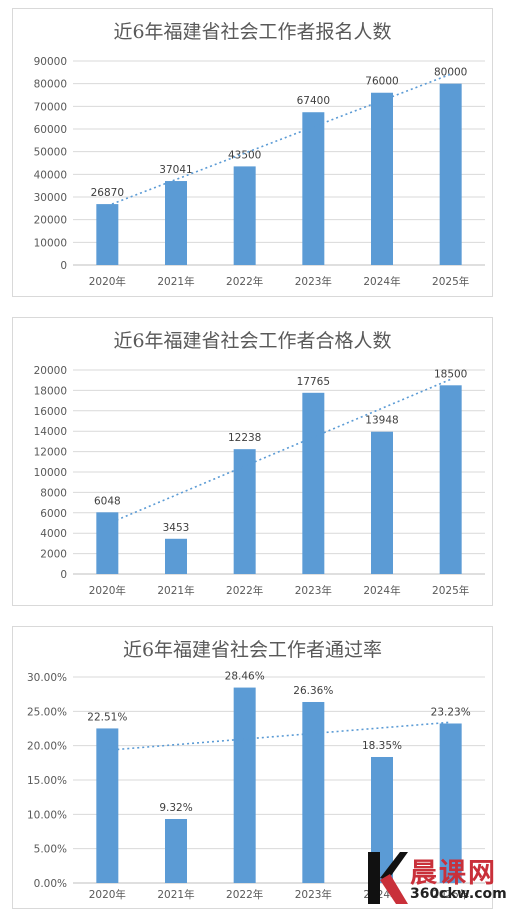  I want to click on data-label: 12238, so click(244, 438).